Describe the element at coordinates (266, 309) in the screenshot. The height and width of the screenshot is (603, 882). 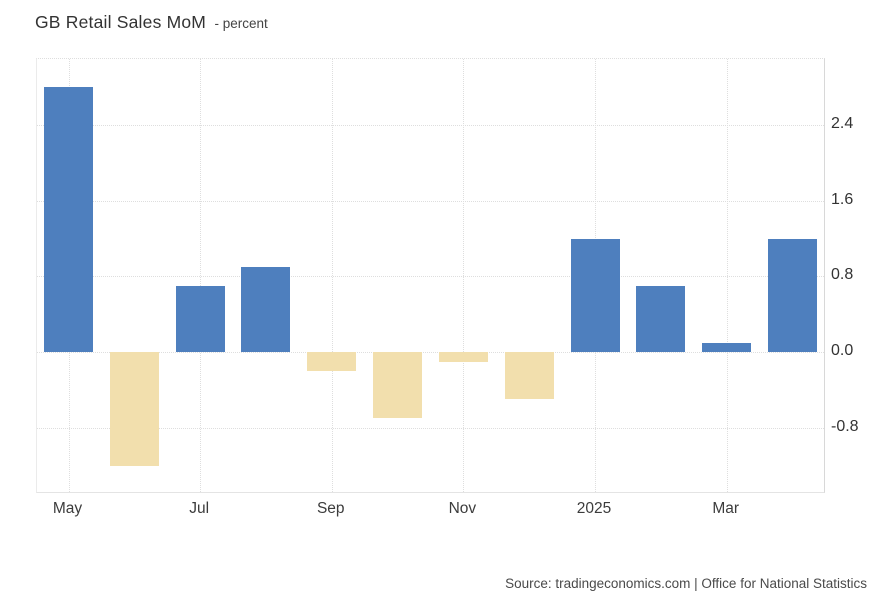
I see `bar-aug` at that location.